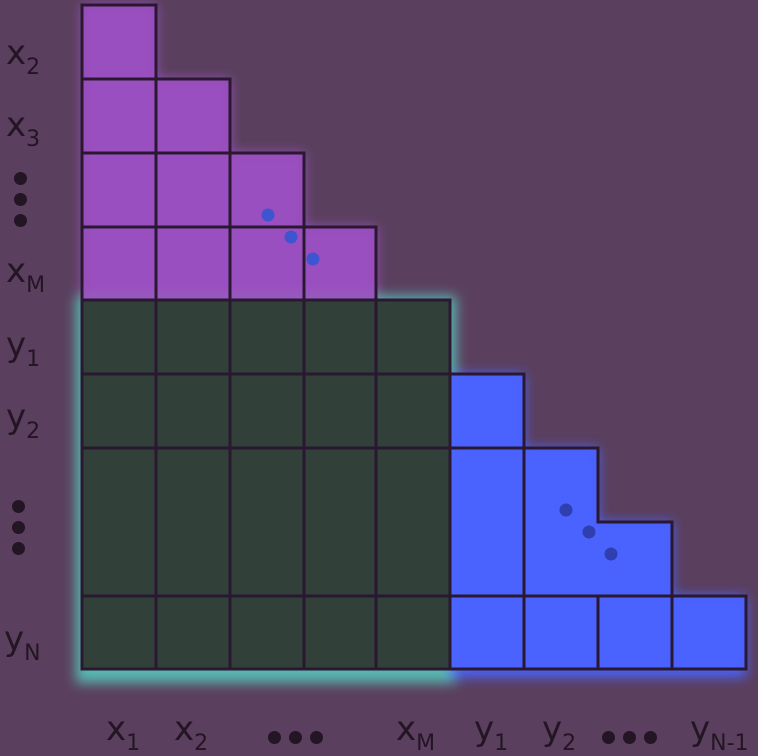  Describe the element at coordinates (123, 732) in the screenshot. I see `col-label-x1: x1` at that location.